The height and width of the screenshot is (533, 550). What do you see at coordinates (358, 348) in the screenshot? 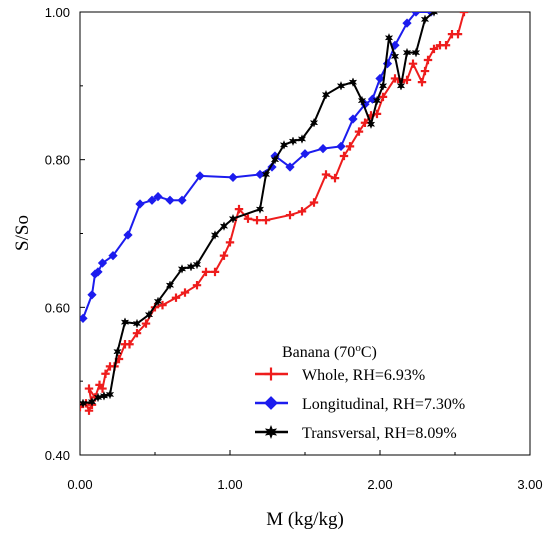
I see `legend-title-sup: o` at bounding box center [358, 348].